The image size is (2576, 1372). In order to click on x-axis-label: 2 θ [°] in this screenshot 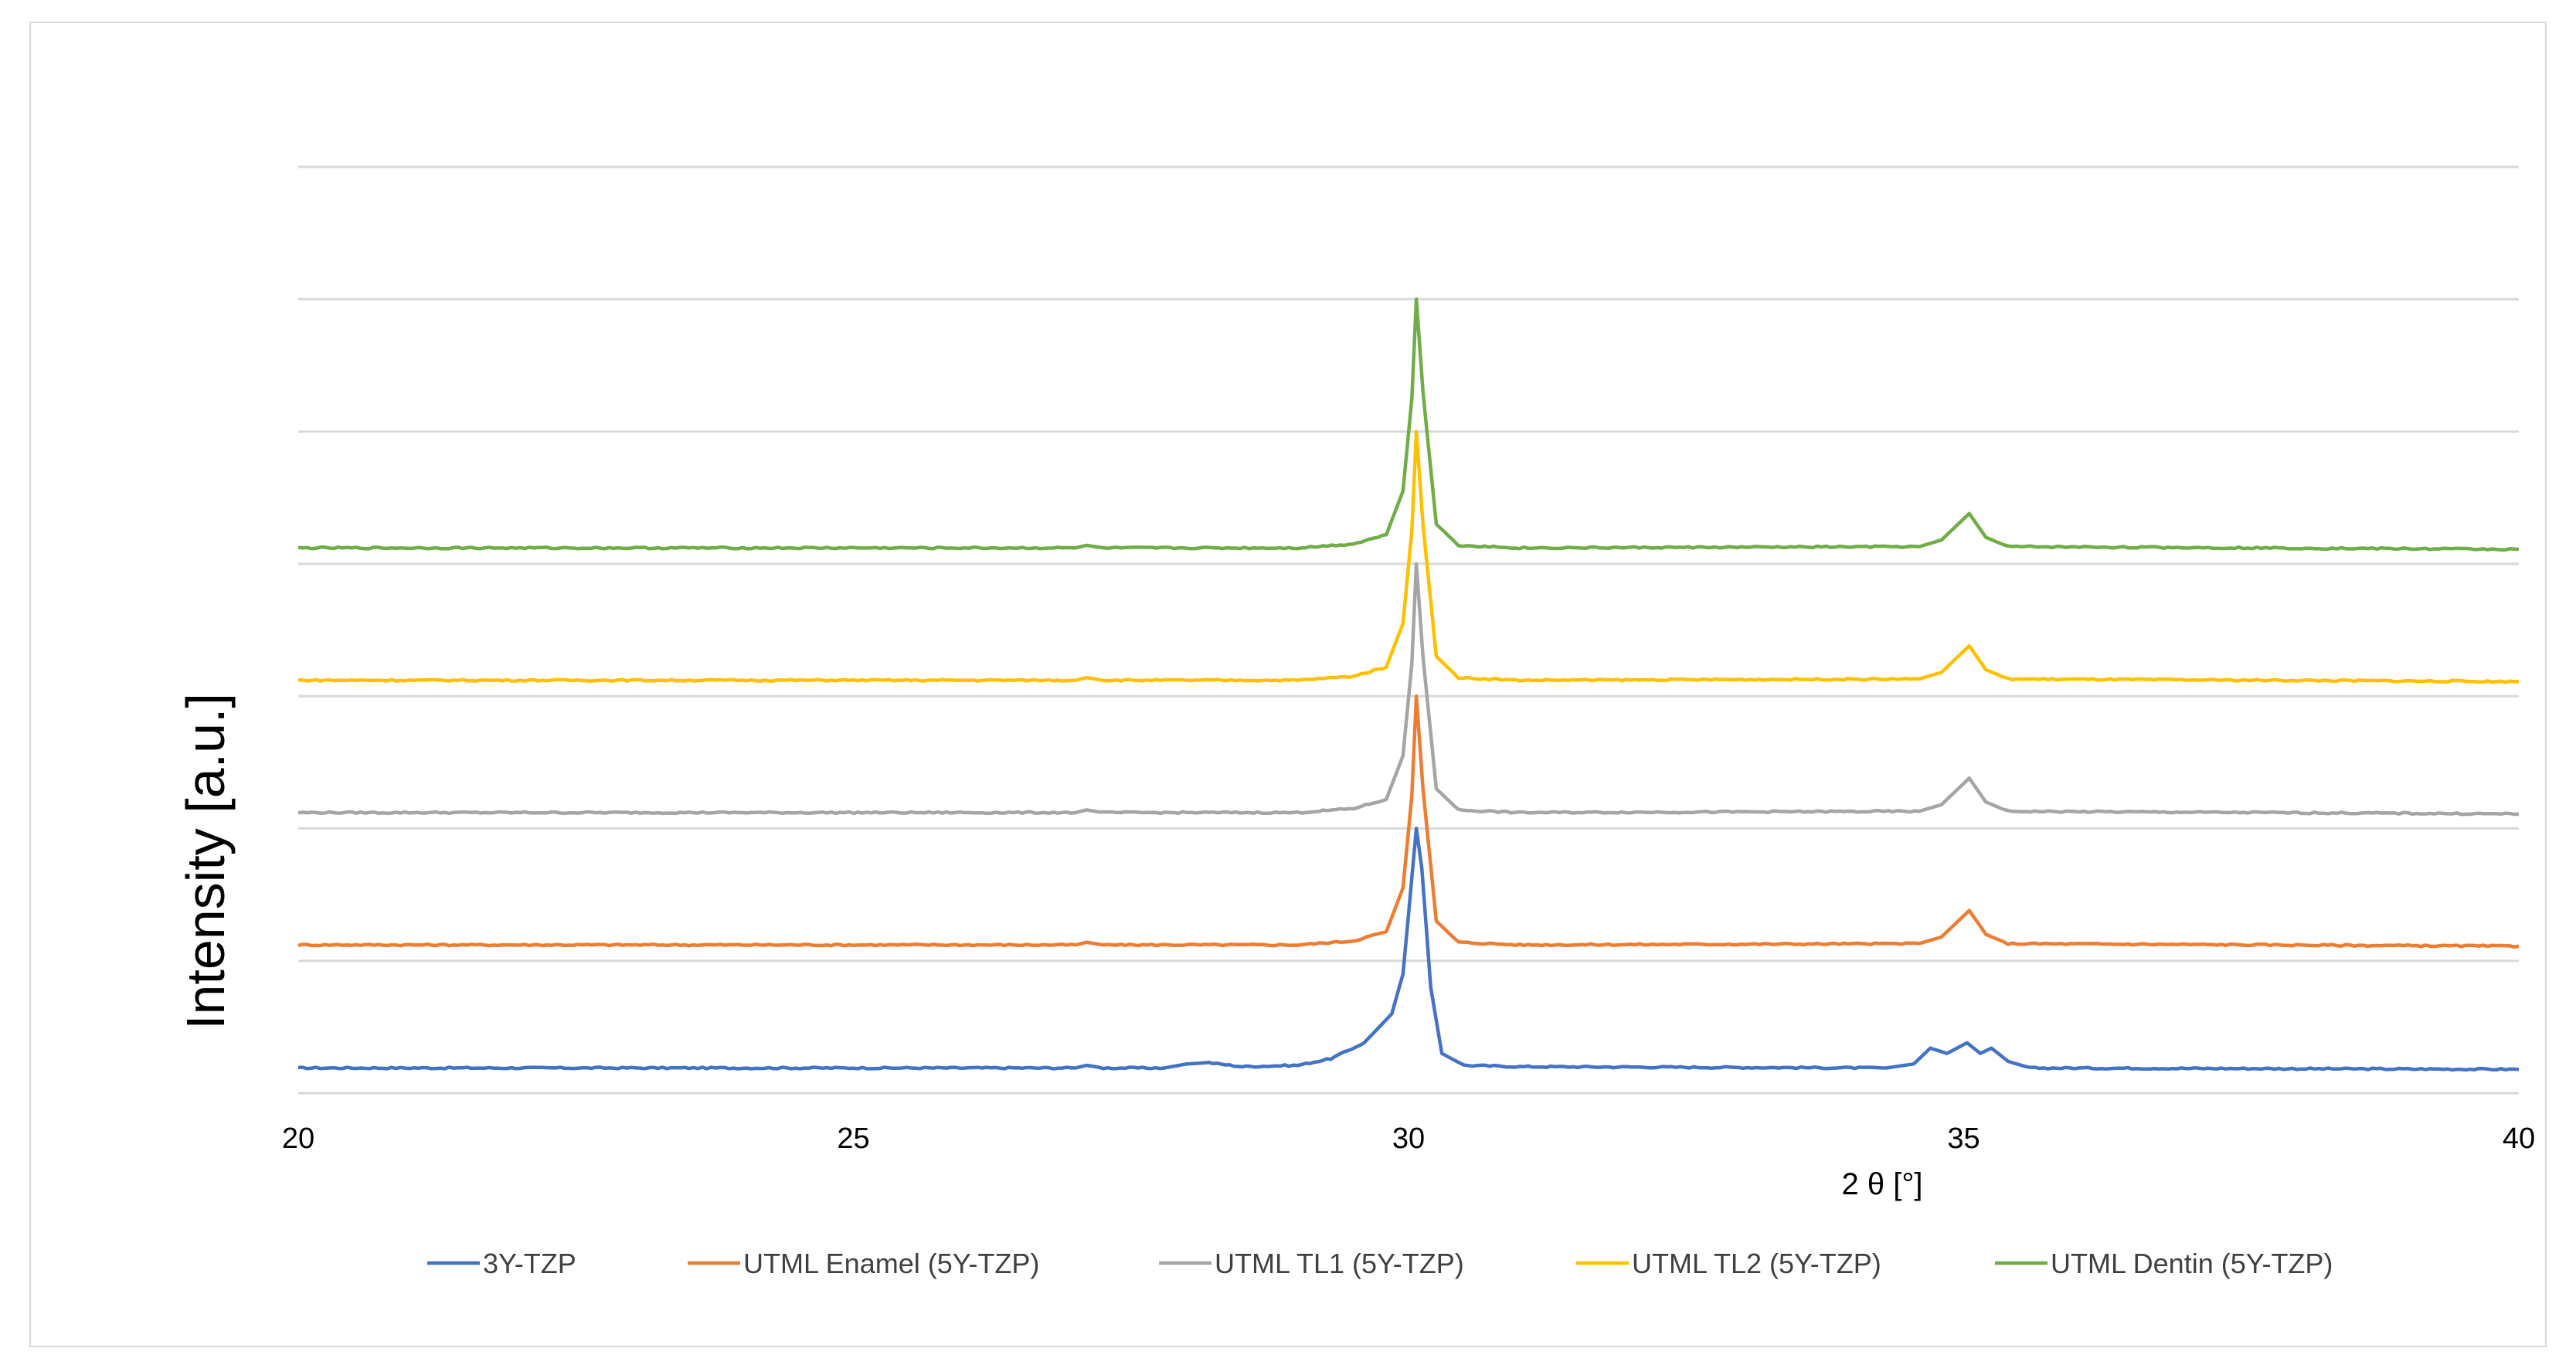, I will do `click(1882, 1184)`.